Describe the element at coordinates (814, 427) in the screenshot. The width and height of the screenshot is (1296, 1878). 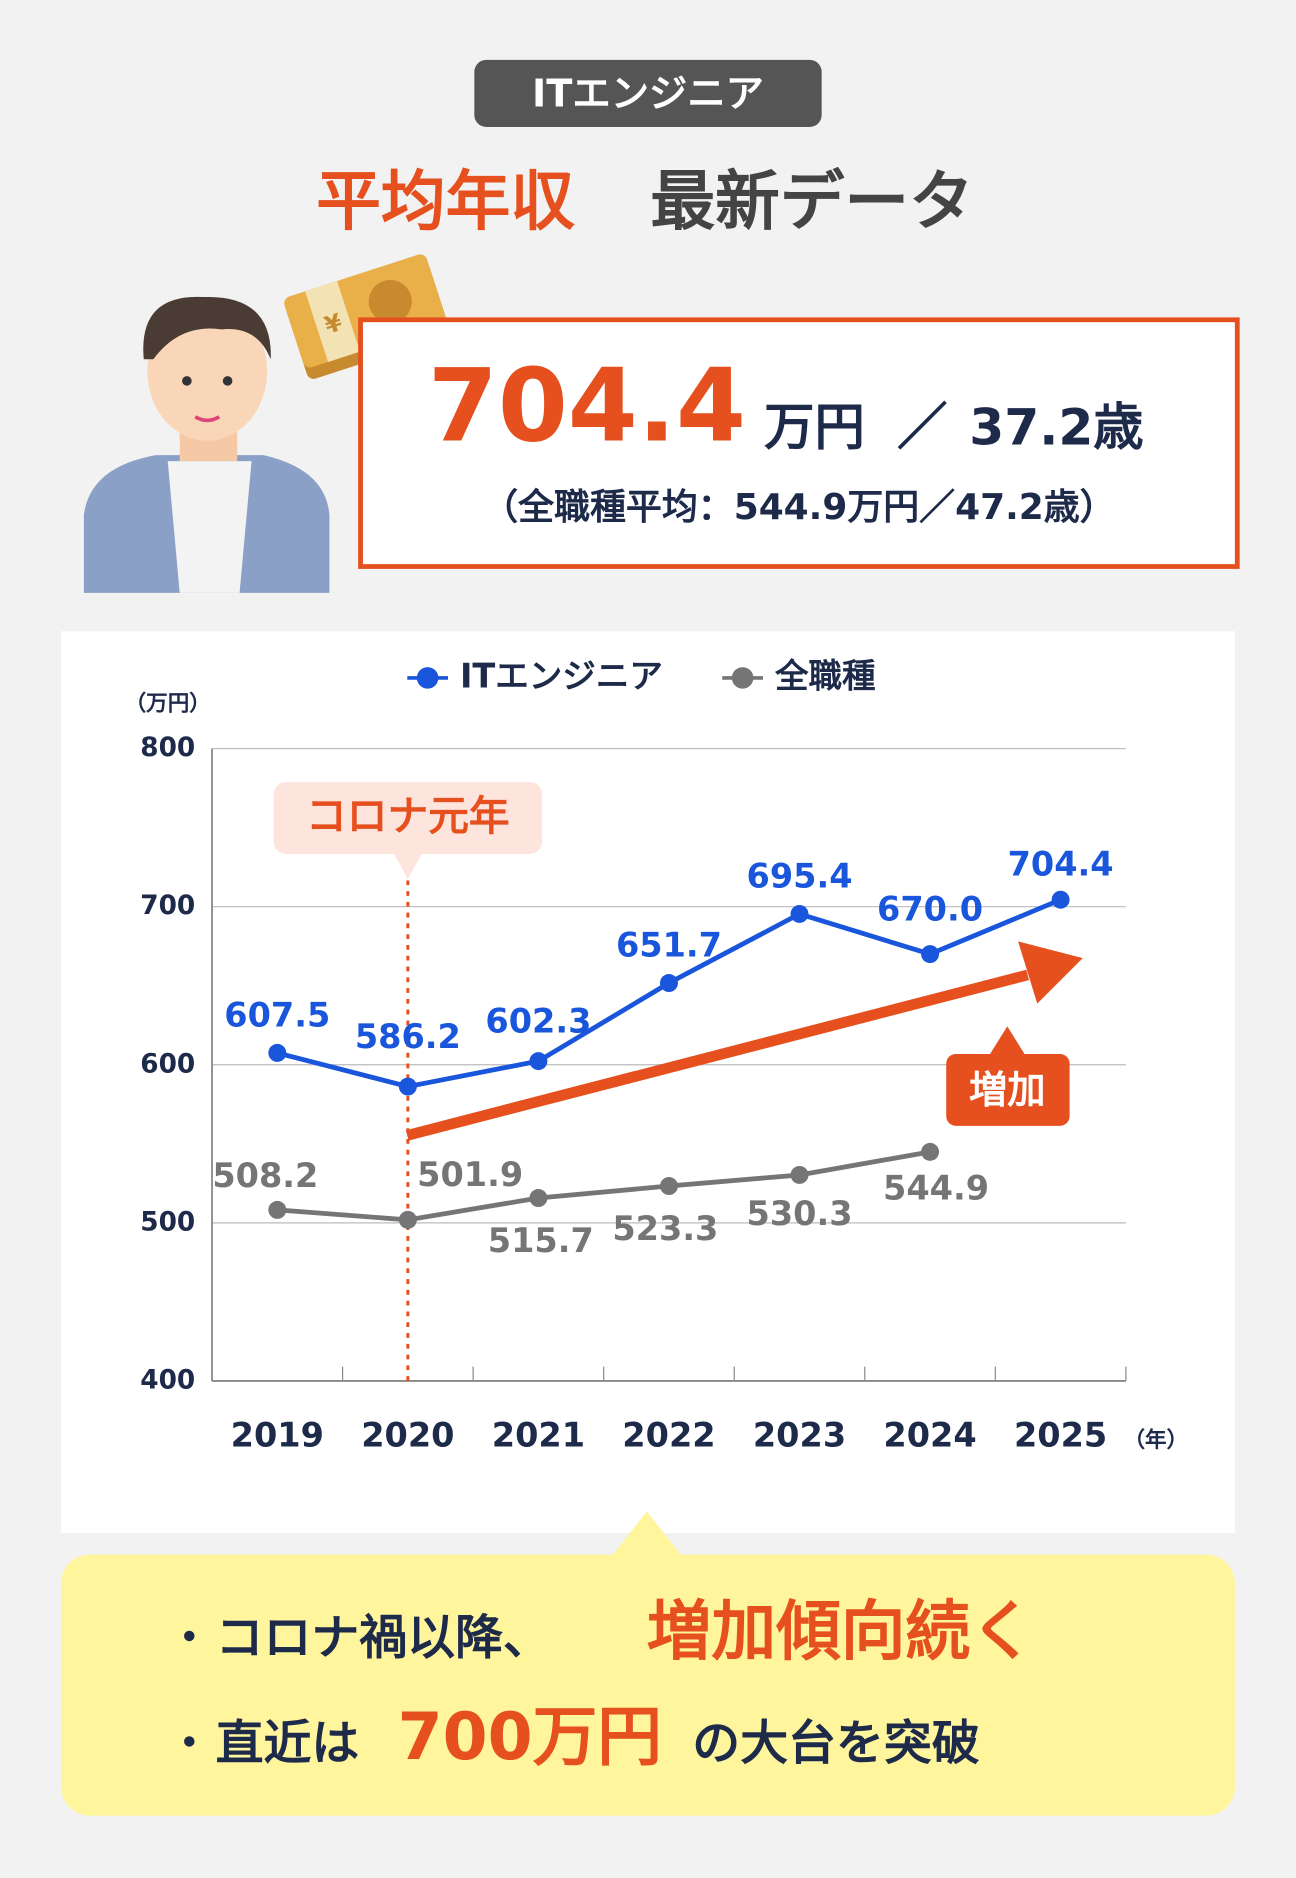
I see `salary-unit: 万円` at that location.